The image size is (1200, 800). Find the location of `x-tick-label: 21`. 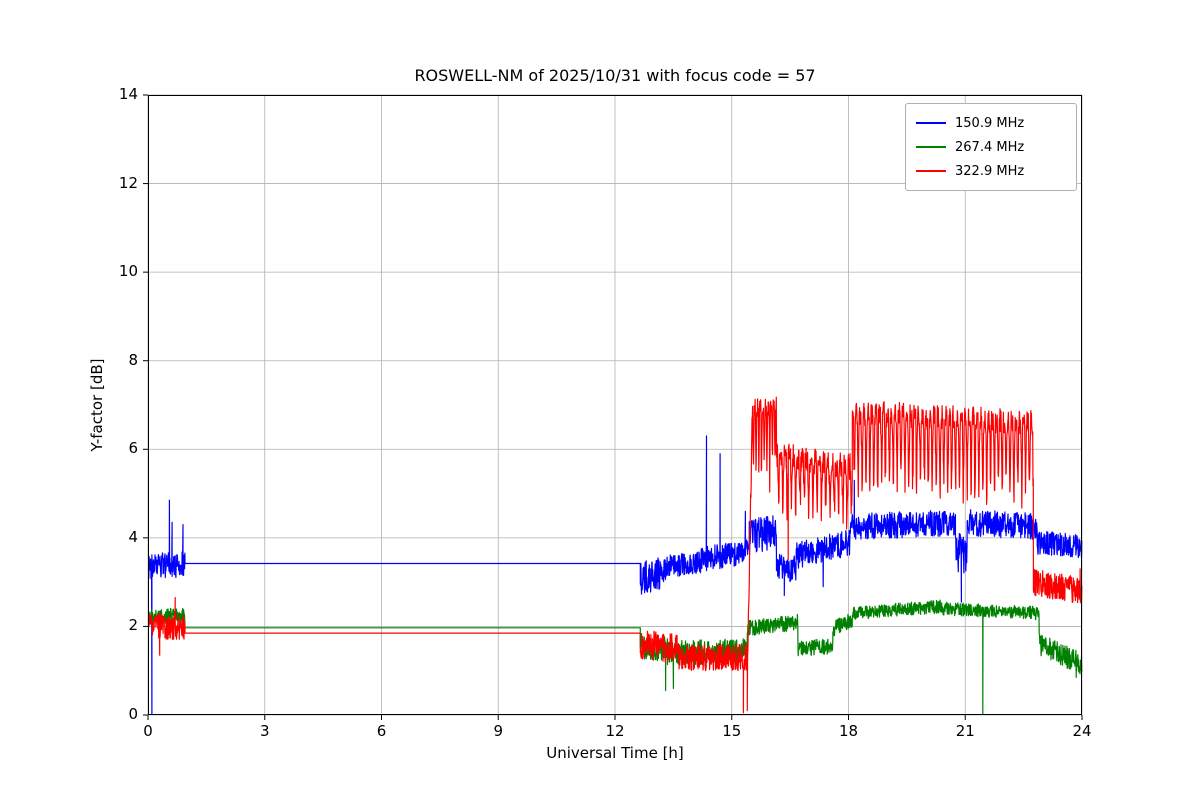

x-tick-label: 21 is located at coordinates (965, 731).